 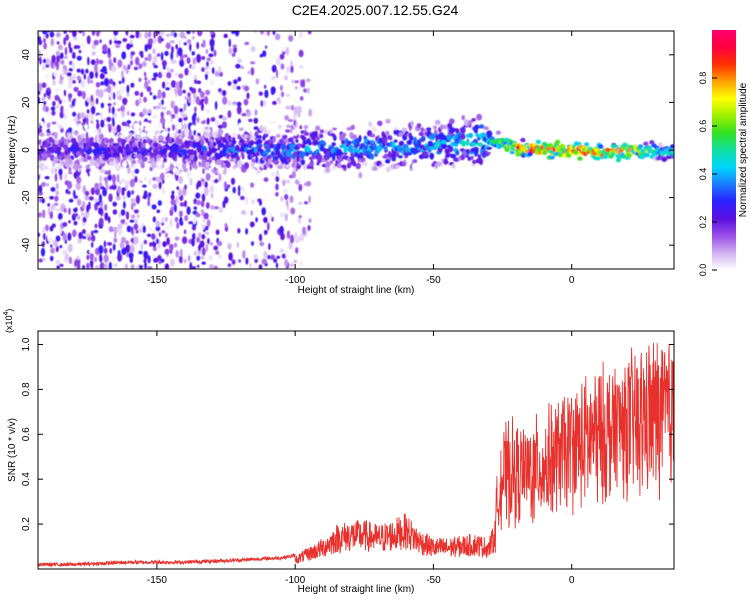 I want to click on snr-x-tick-label: -50, so click(x=433, y=580).